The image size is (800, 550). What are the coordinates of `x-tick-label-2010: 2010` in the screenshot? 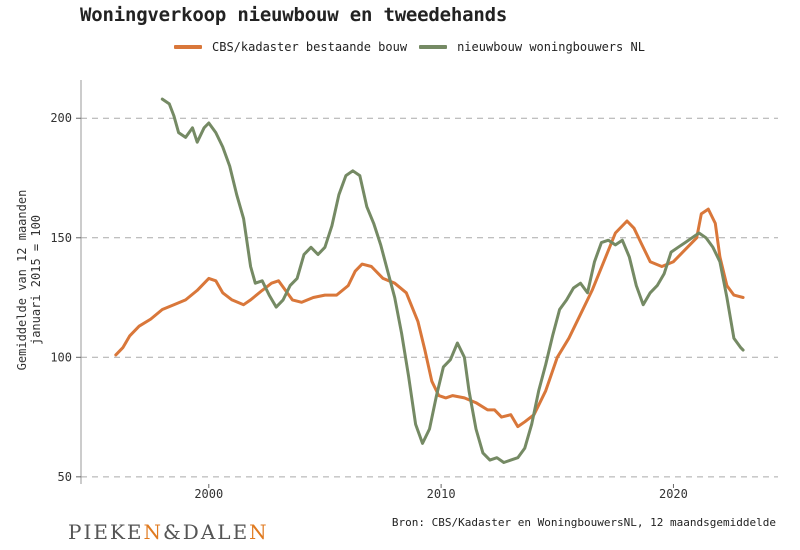 It's located at (441, 494).